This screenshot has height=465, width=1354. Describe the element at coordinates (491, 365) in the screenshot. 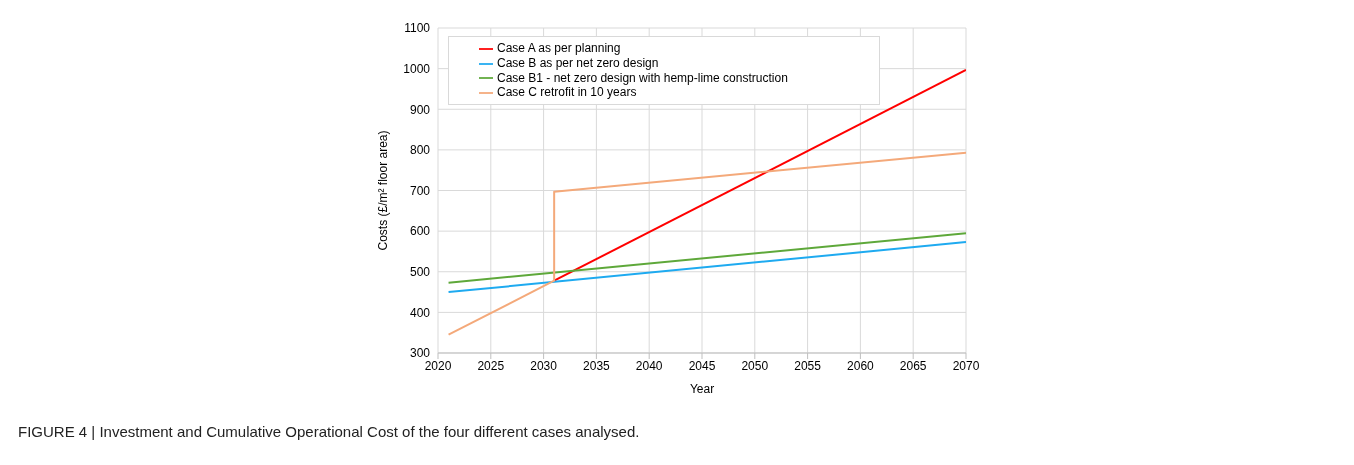

I see `x-tick-label: 2025` at that location.